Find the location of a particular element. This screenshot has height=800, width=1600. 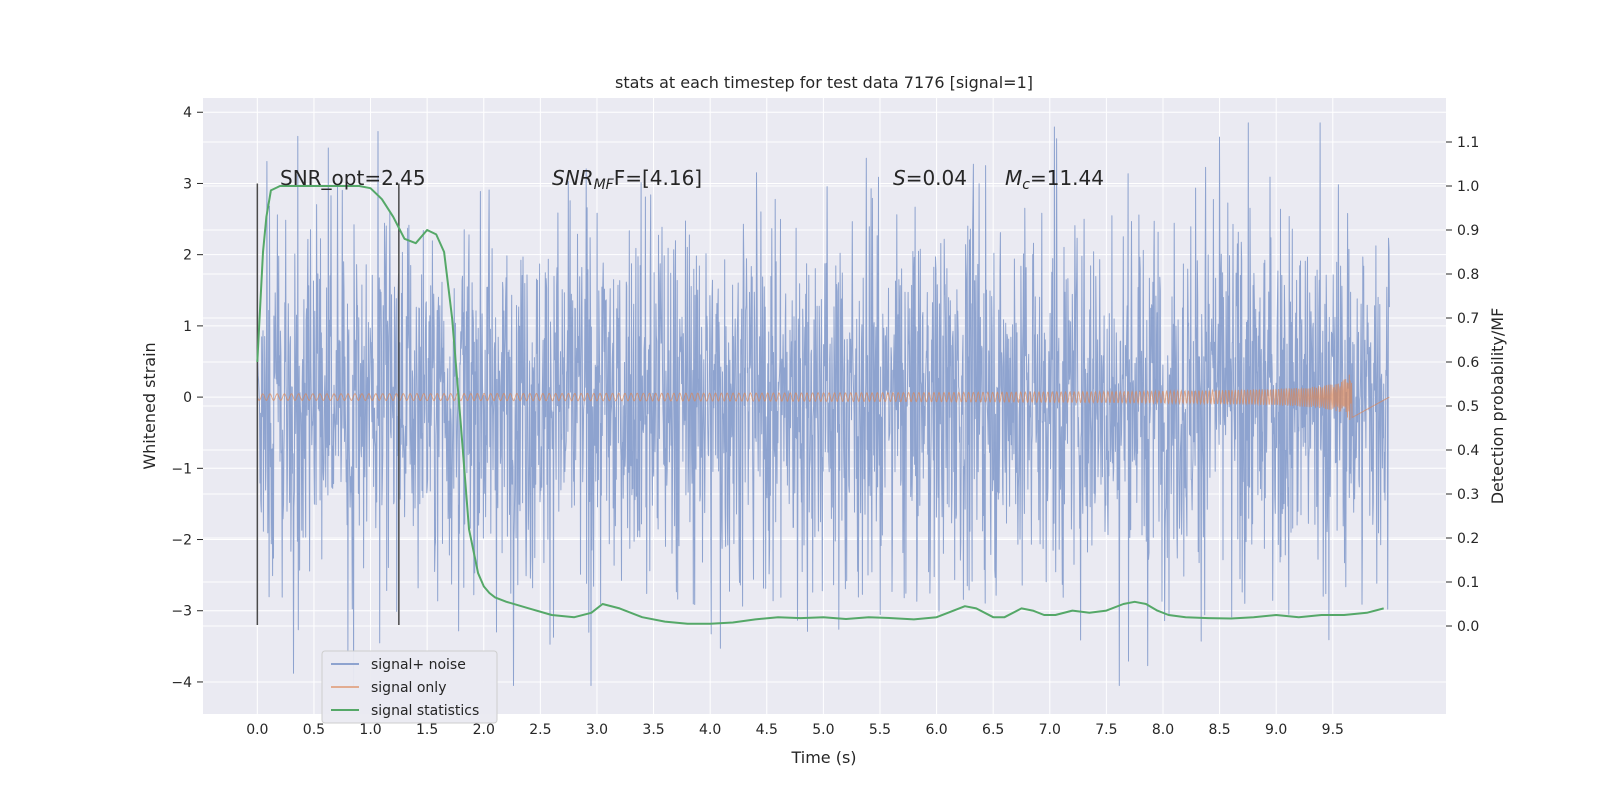

x-tick-label: 9.5 is located at coordinates (1333, 730).